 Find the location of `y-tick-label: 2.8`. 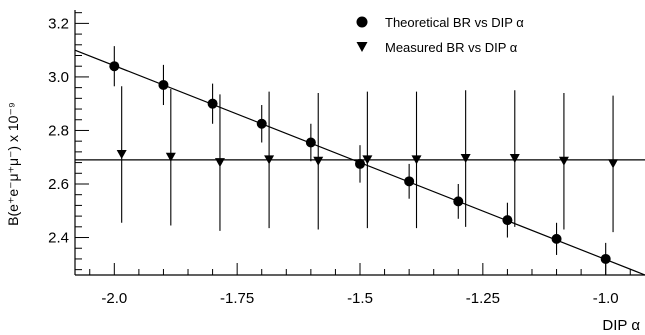

y-tick-label: 2.8 is located at coordinates (58, 130).